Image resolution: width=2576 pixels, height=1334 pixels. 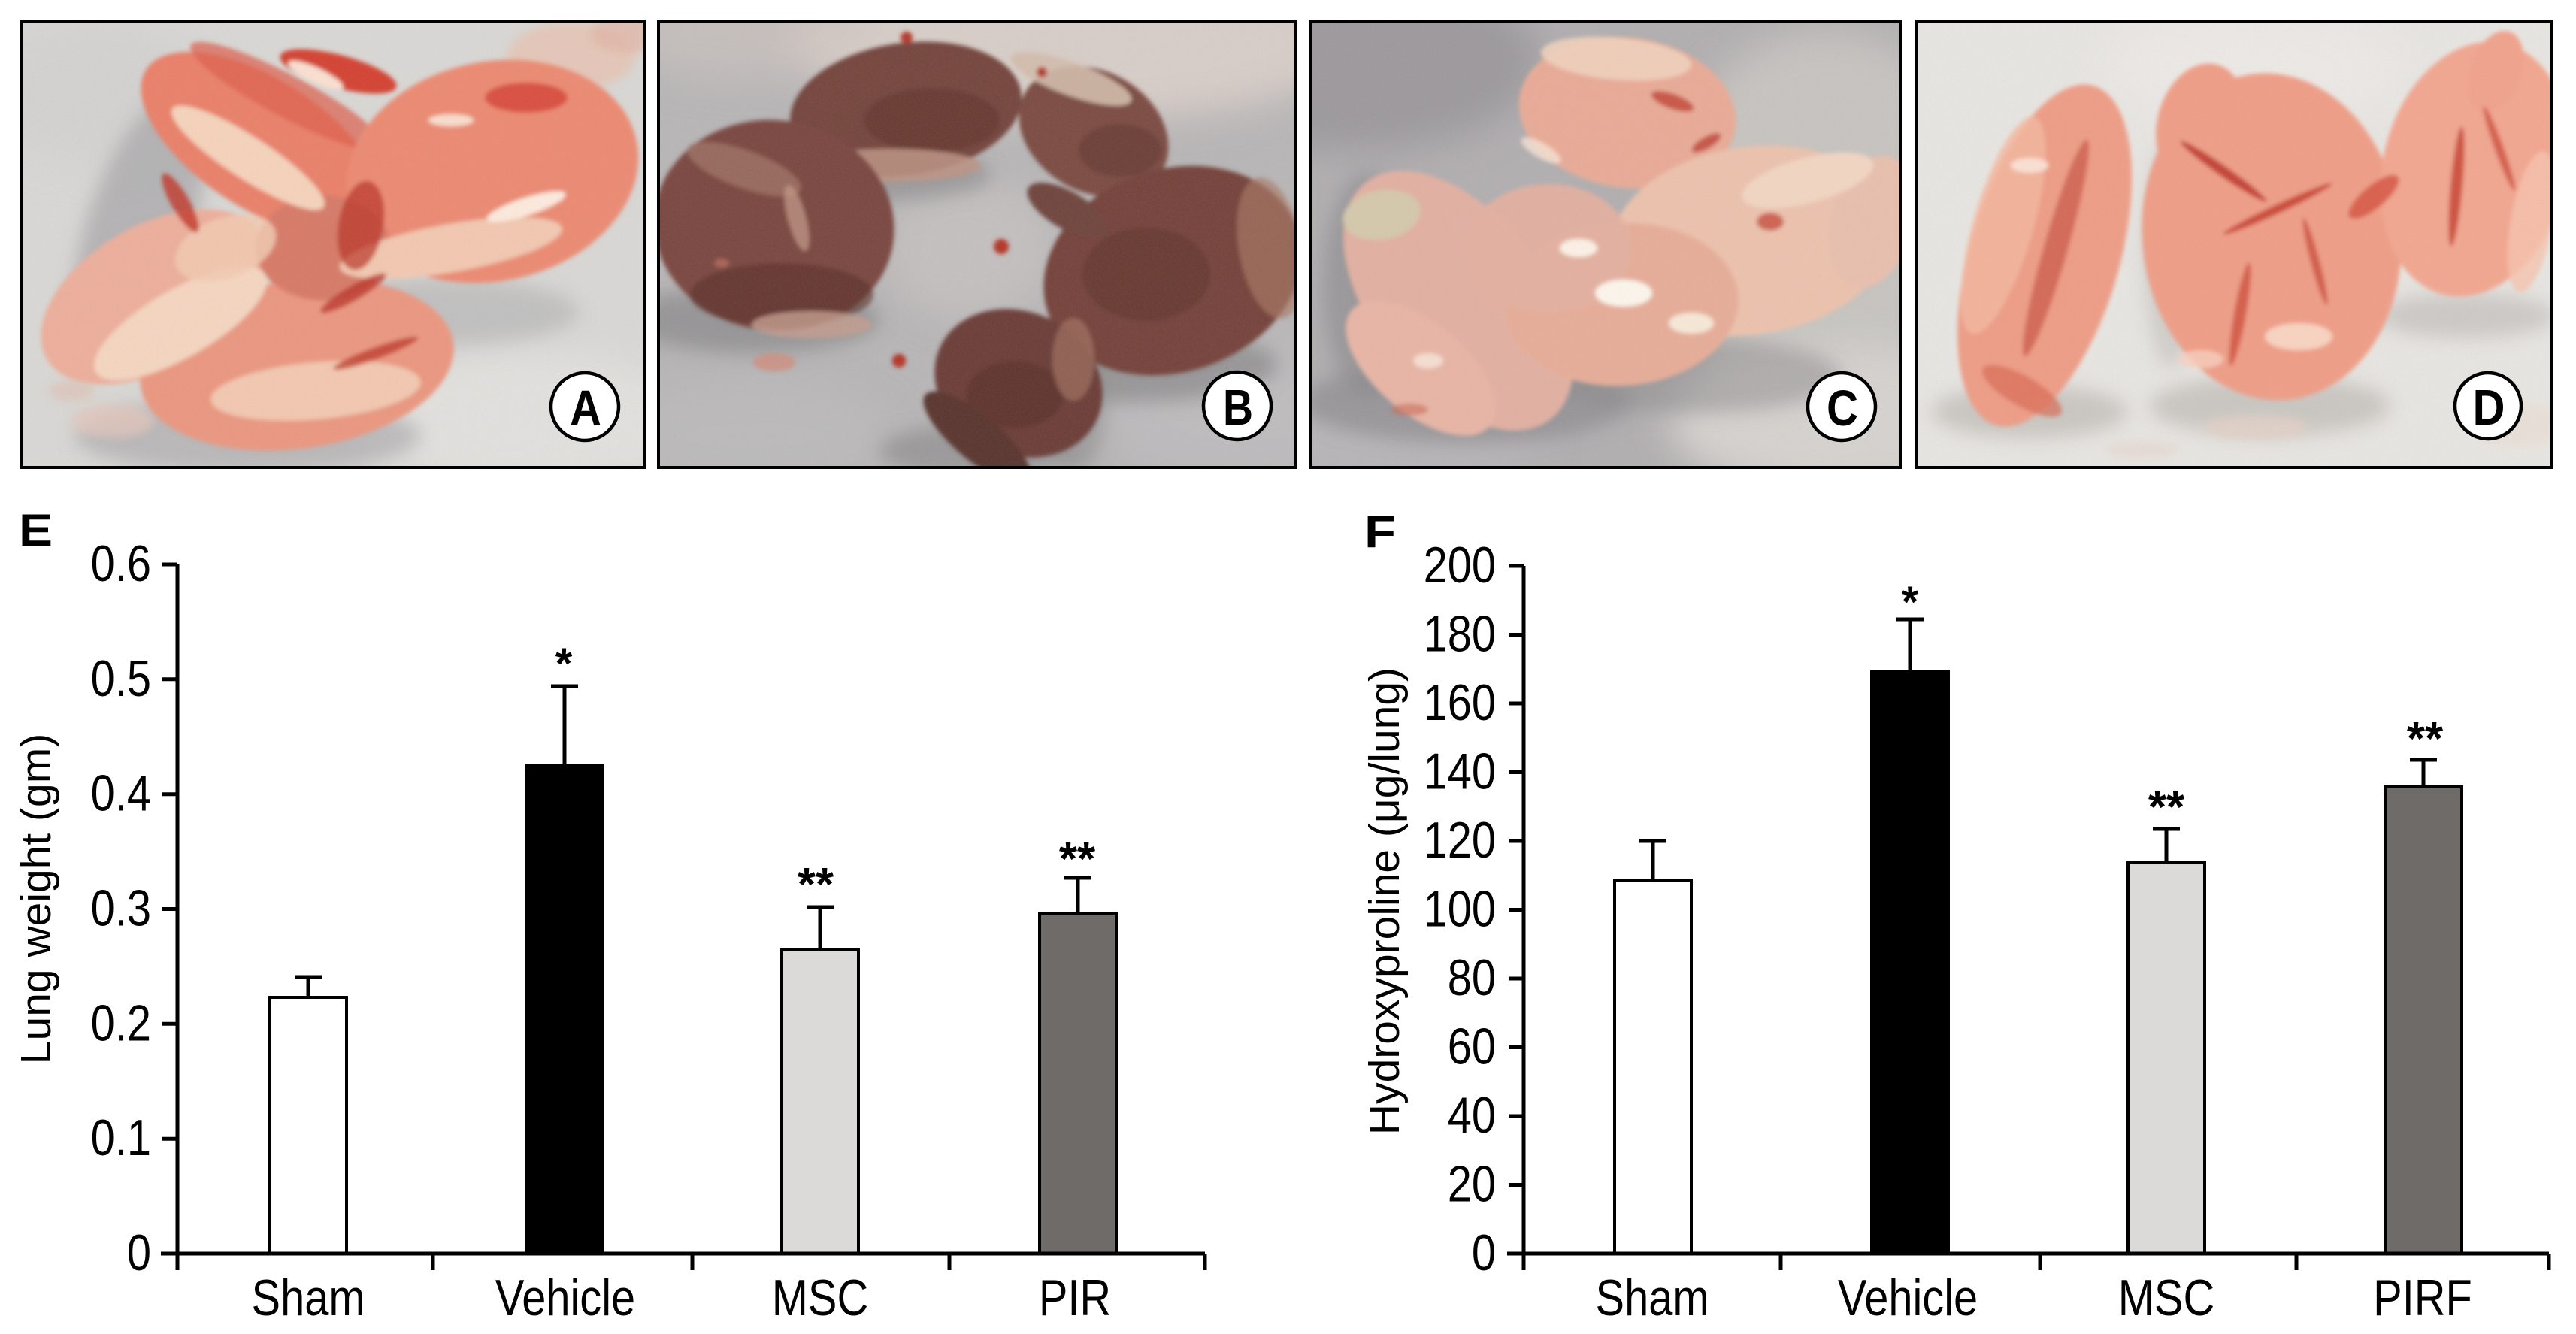 I want to click on svg-text: 20, so click(x=1472, y=1184).